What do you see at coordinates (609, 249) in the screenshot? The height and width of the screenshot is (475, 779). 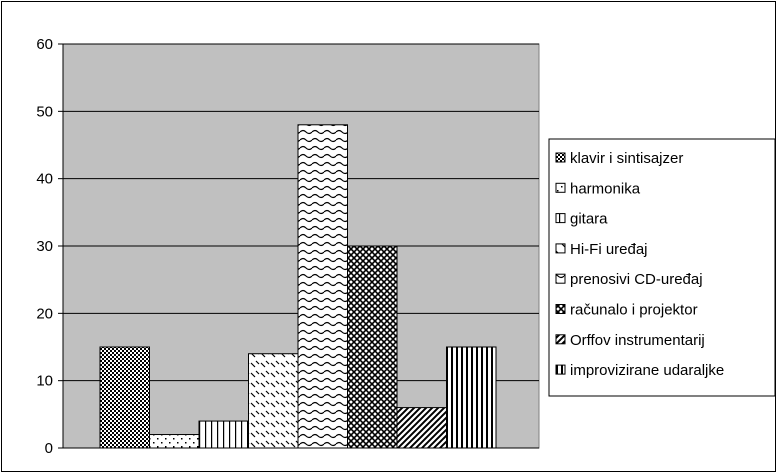 I see `legend-label-4: Hi-Fi uređaj` at bounding box center [609, 249].